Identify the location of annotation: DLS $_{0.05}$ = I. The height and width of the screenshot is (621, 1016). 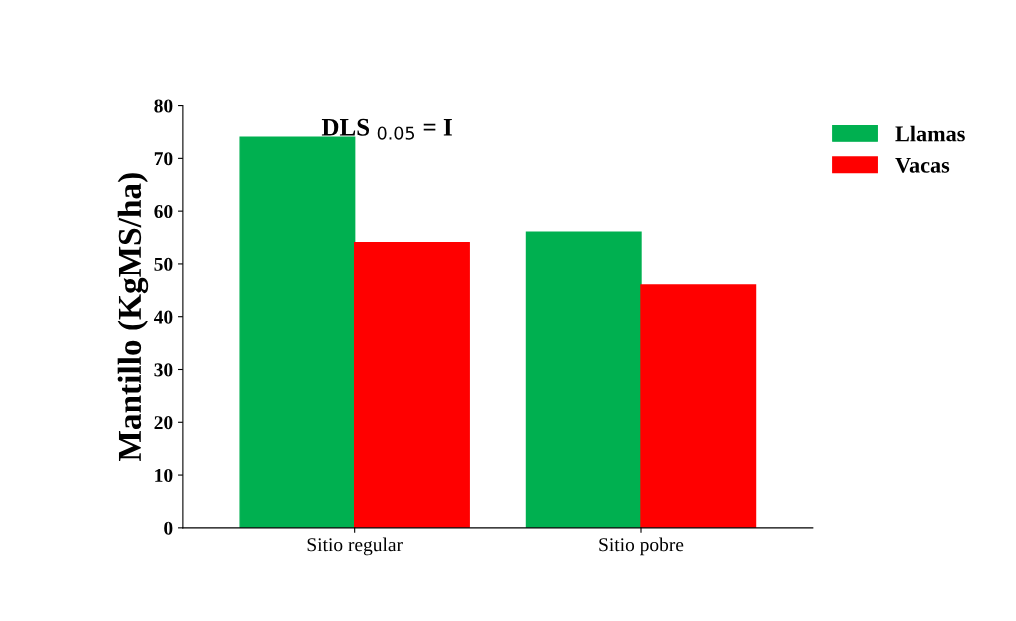
(386, 129).